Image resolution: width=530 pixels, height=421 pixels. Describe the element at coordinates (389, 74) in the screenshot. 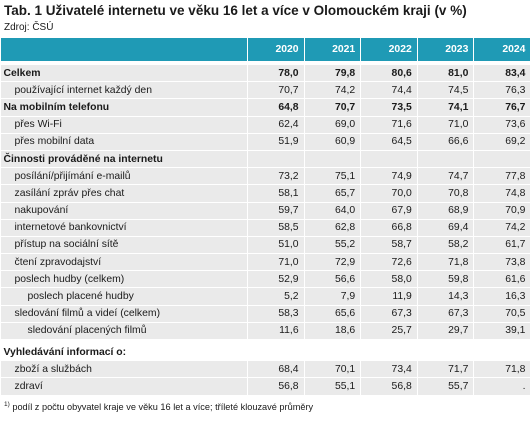

I see `cell: 80,6` at that location.